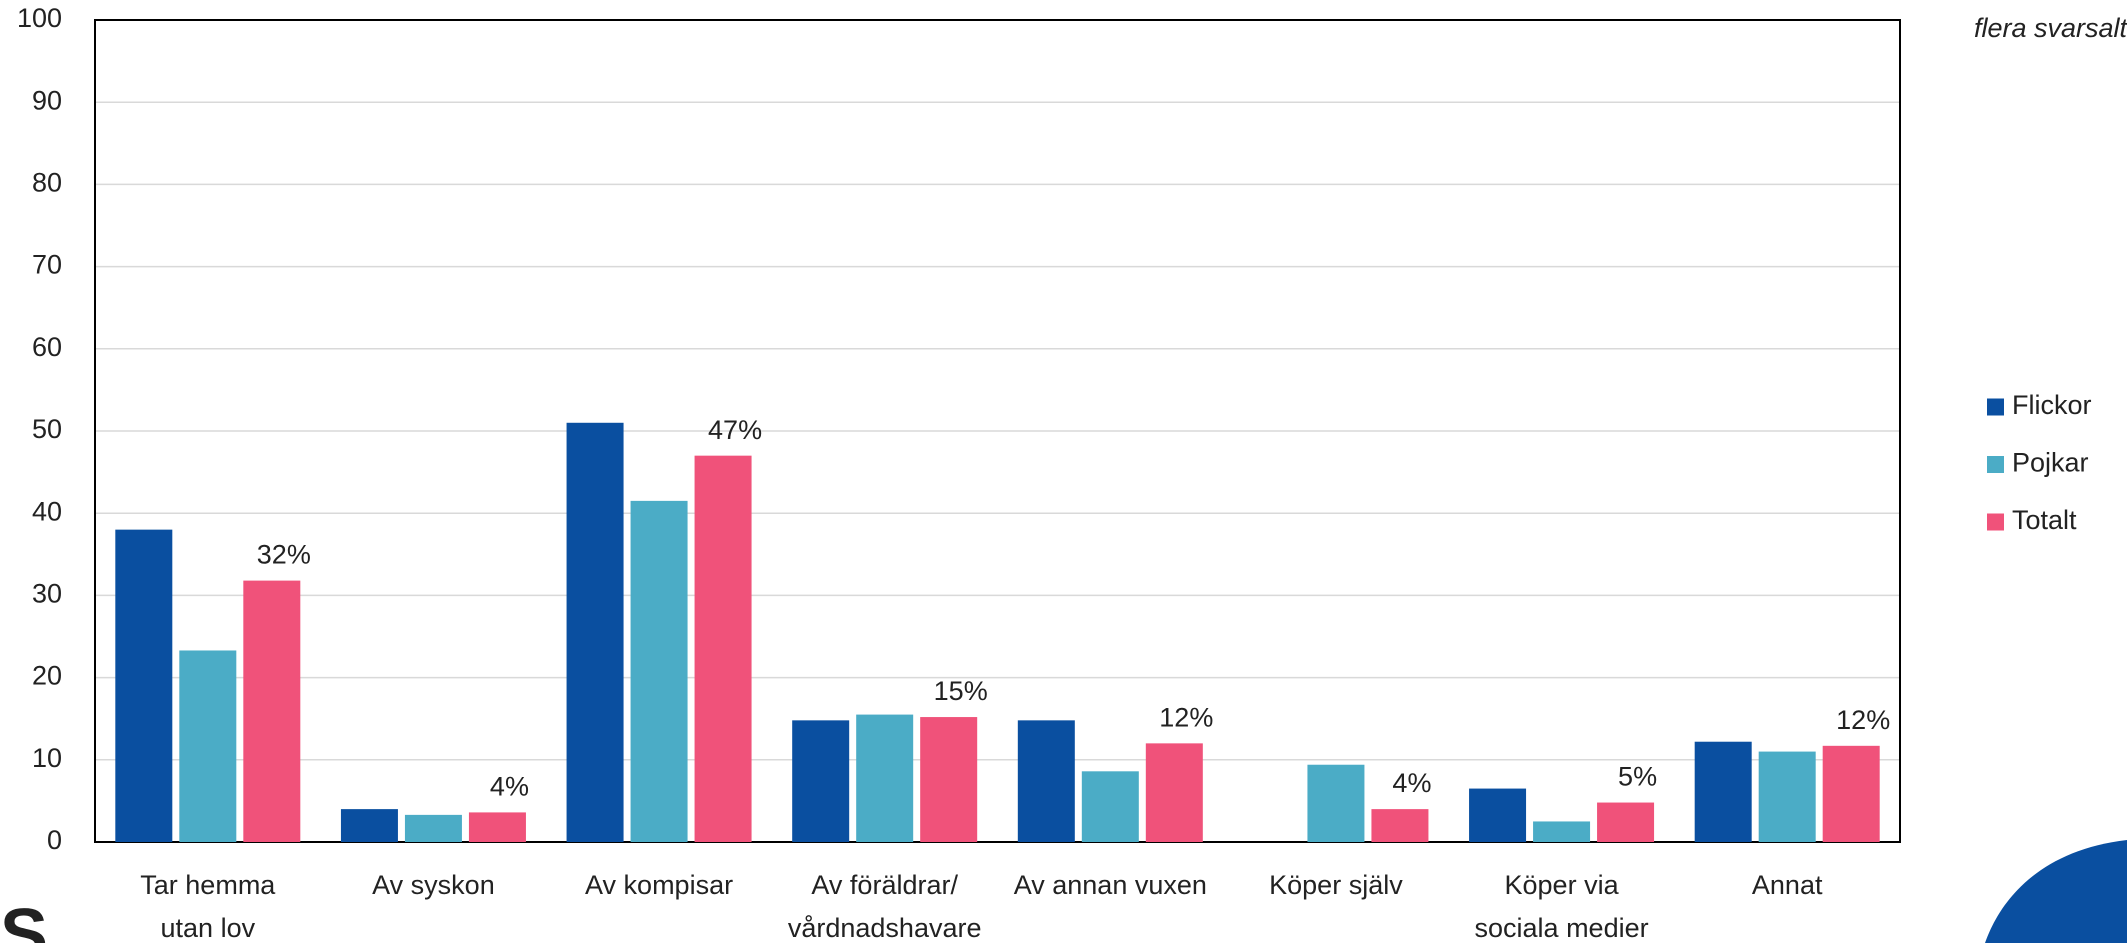 The width and height of the screenshot is (2127, 943). What do you see at coordinates (47, 100) in the screenshot?
I see `y-tick-label: 90` at bounding box center [47, 100].